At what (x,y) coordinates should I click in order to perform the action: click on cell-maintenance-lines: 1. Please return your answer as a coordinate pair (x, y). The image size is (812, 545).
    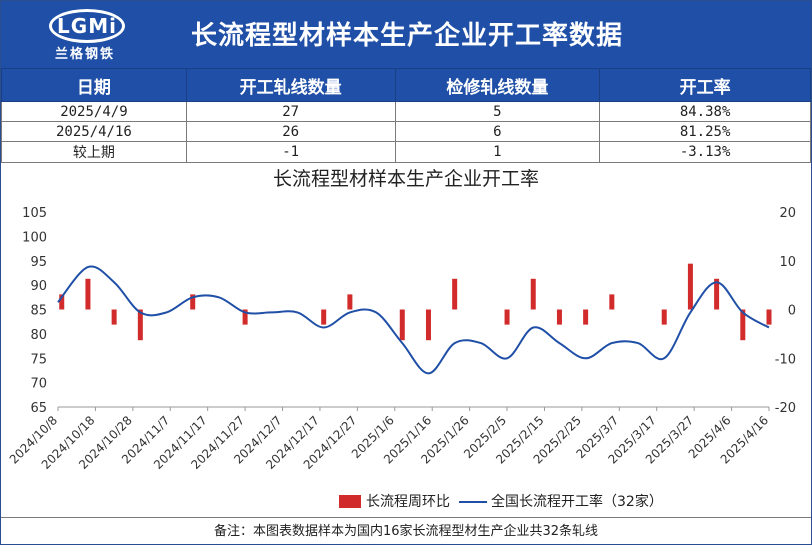
    Looking at the image, I should click on (497, 152).